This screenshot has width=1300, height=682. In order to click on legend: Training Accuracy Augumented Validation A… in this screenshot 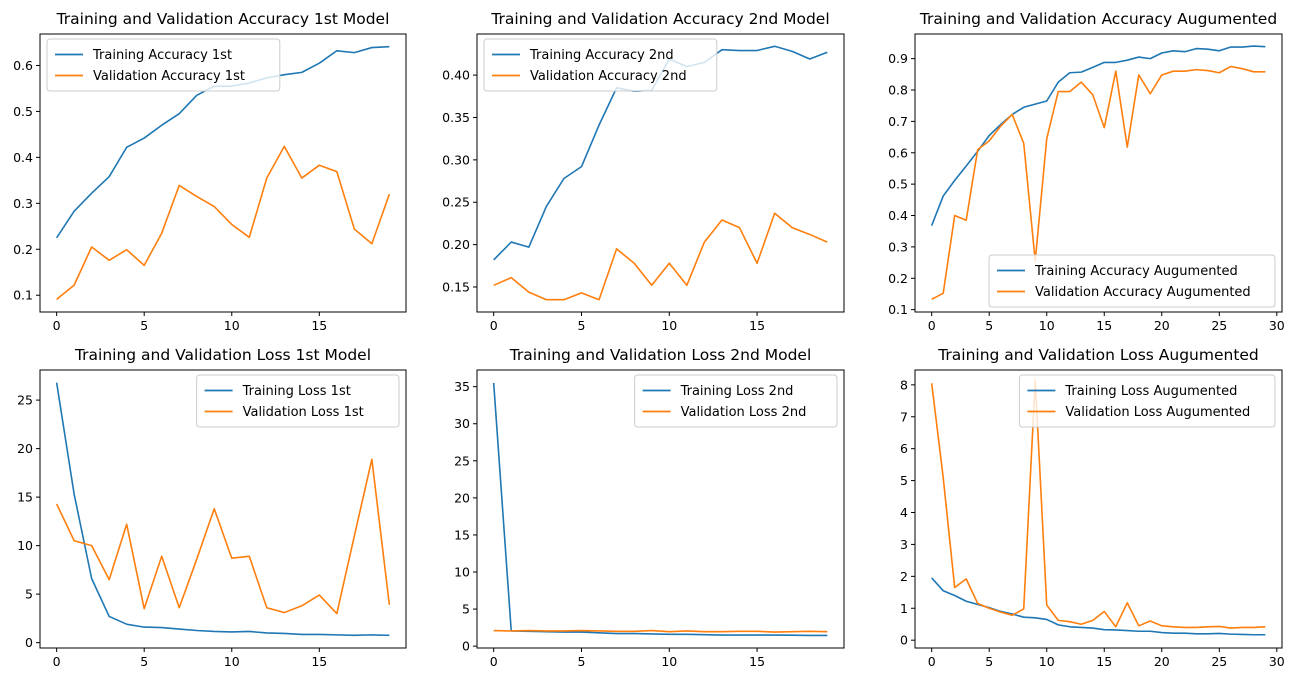, I will do `click(1132, 281)`.